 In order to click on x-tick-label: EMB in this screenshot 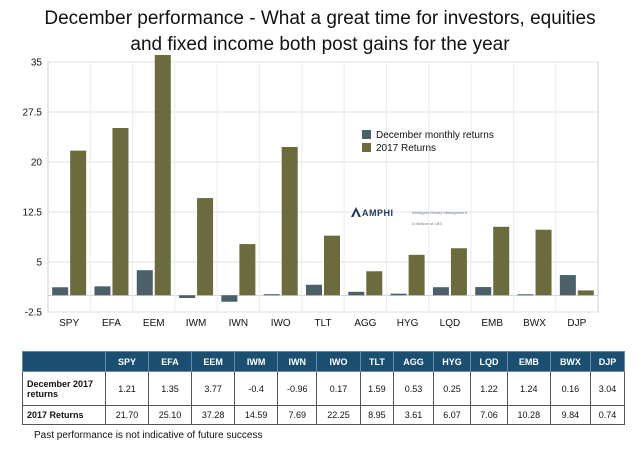, I will do `click(492, 323)`.